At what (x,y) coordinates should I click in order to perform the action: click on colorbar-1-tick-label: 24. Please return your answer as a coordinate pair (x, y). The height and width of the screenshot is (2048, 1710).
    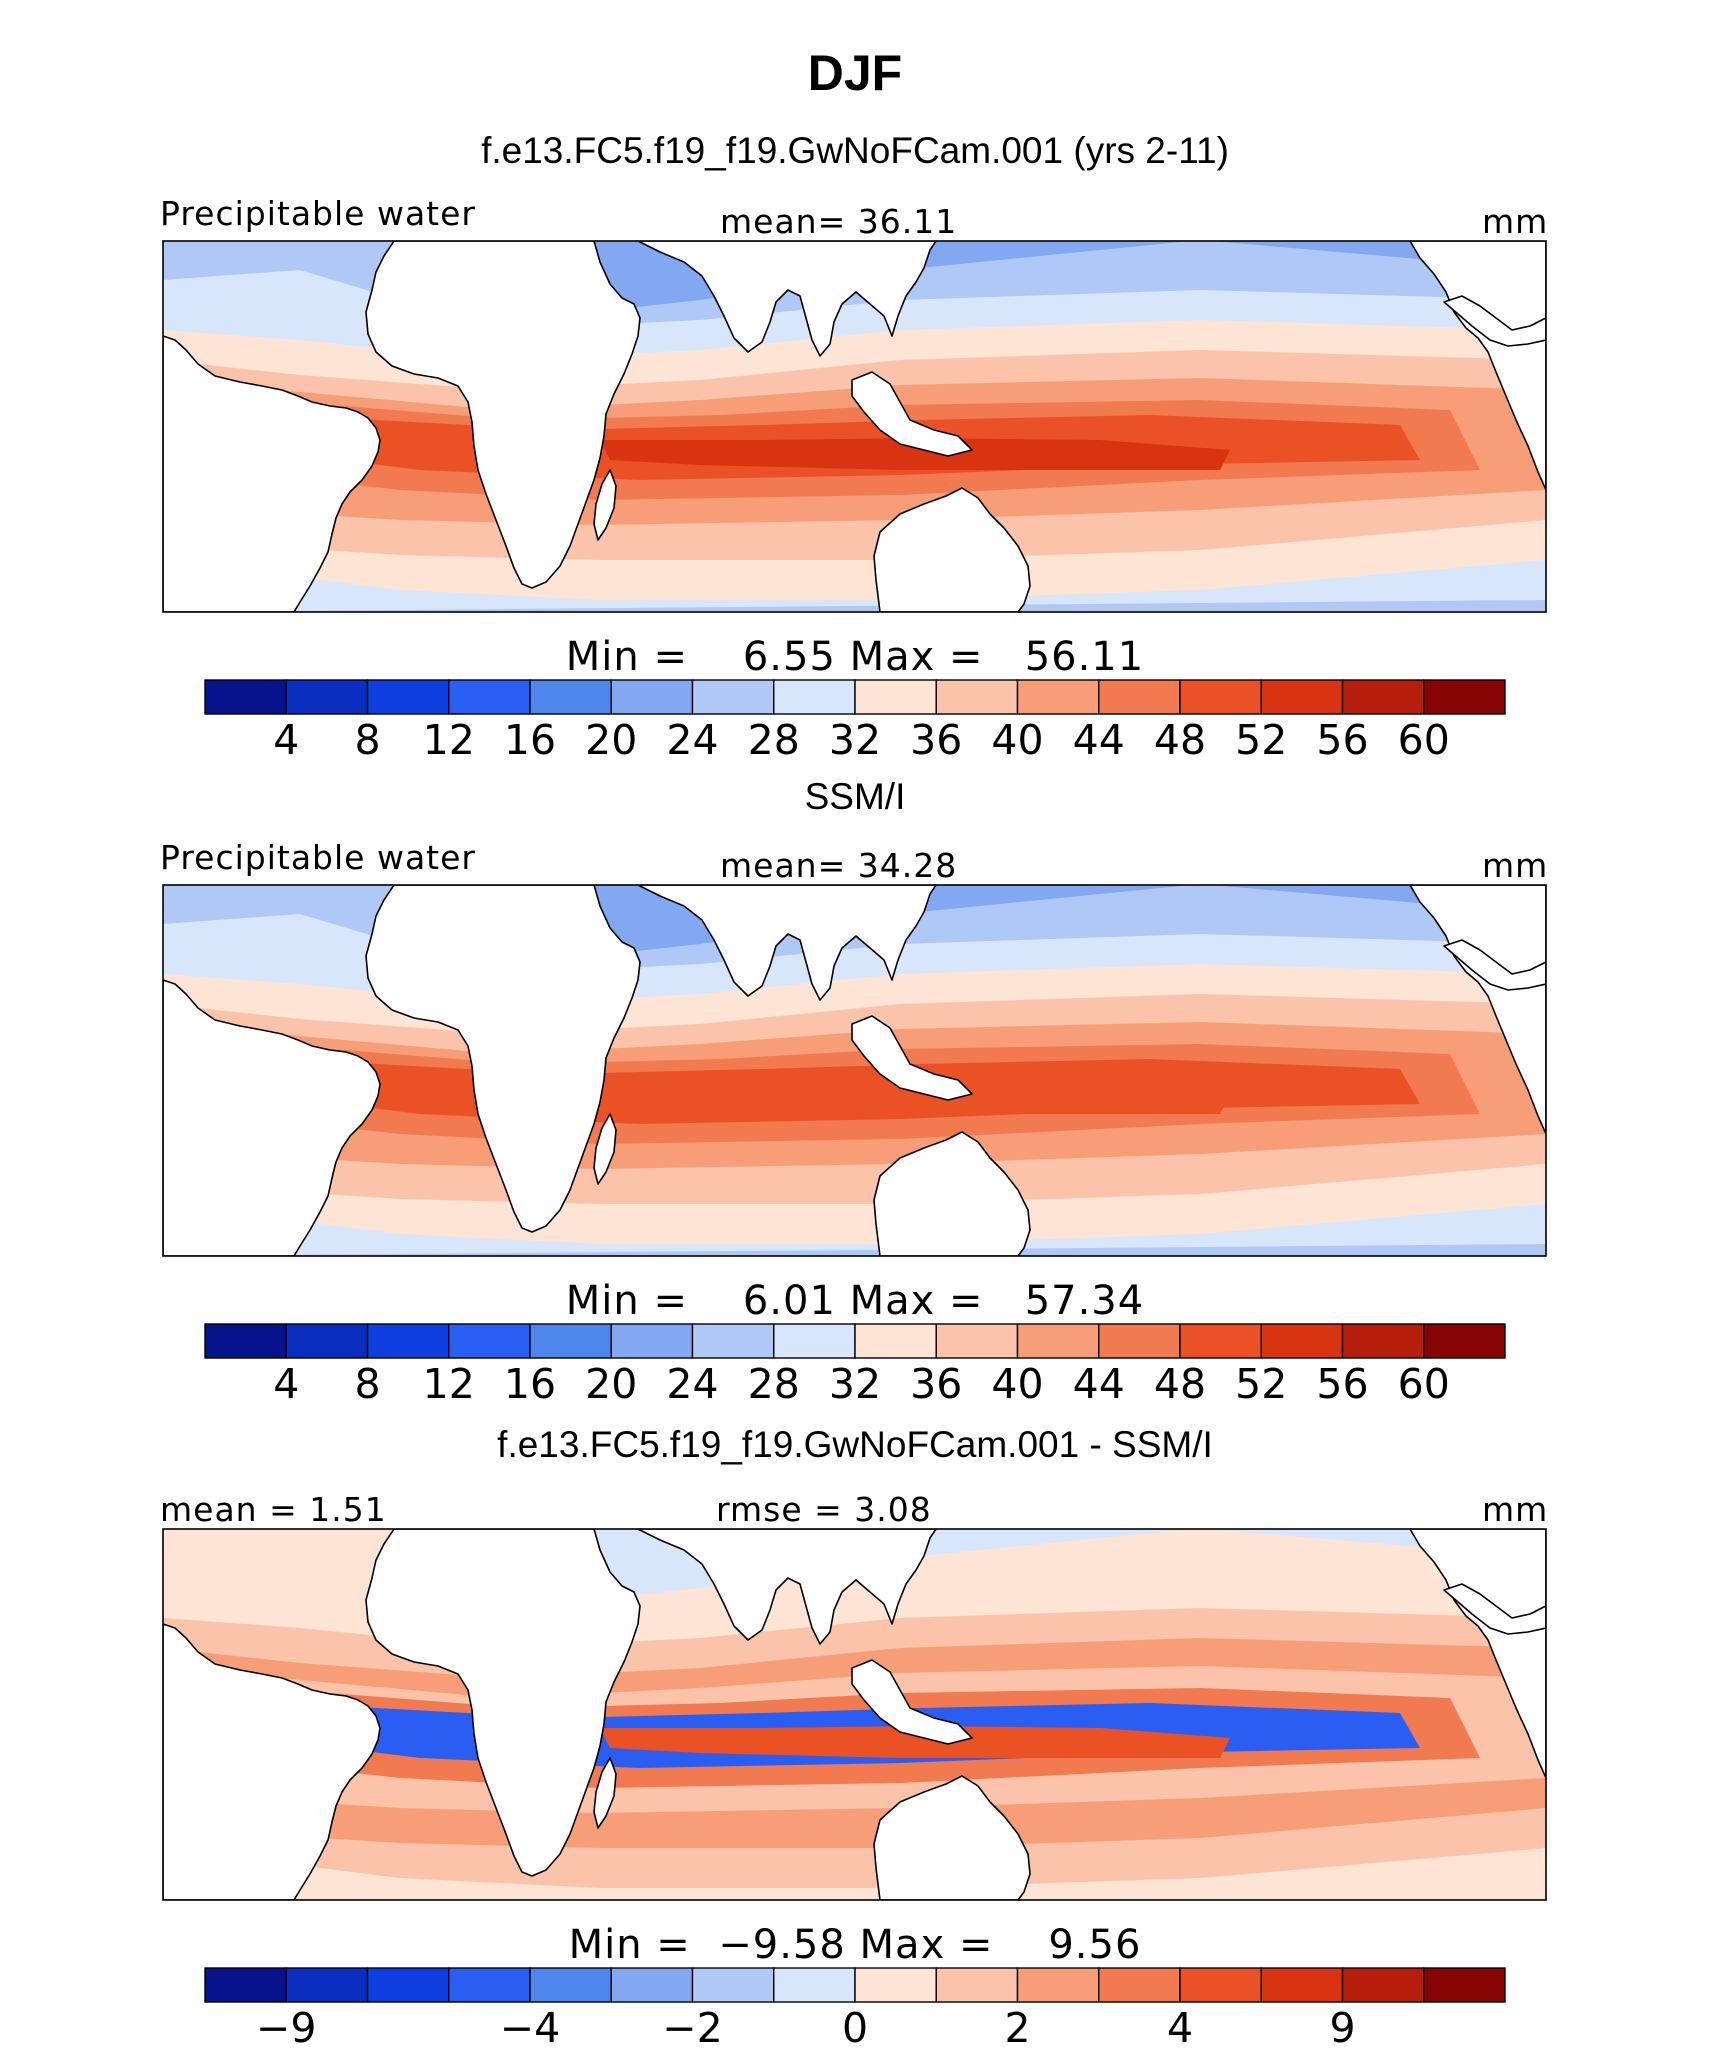
    Looking at the image, I should click on (692, 740).